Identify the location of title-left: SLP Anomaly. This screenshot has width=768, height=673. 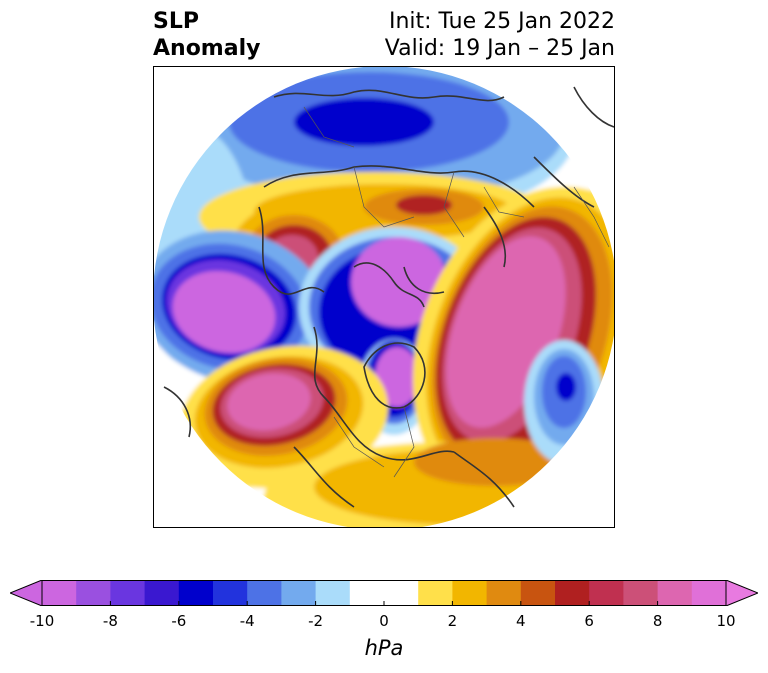
(206, 35).